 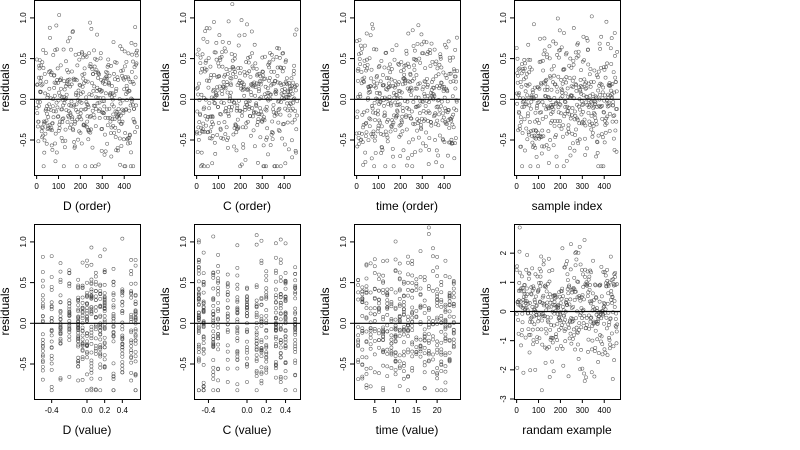 I want to click on x-tick-label: 100, so click(x=539, y=186).